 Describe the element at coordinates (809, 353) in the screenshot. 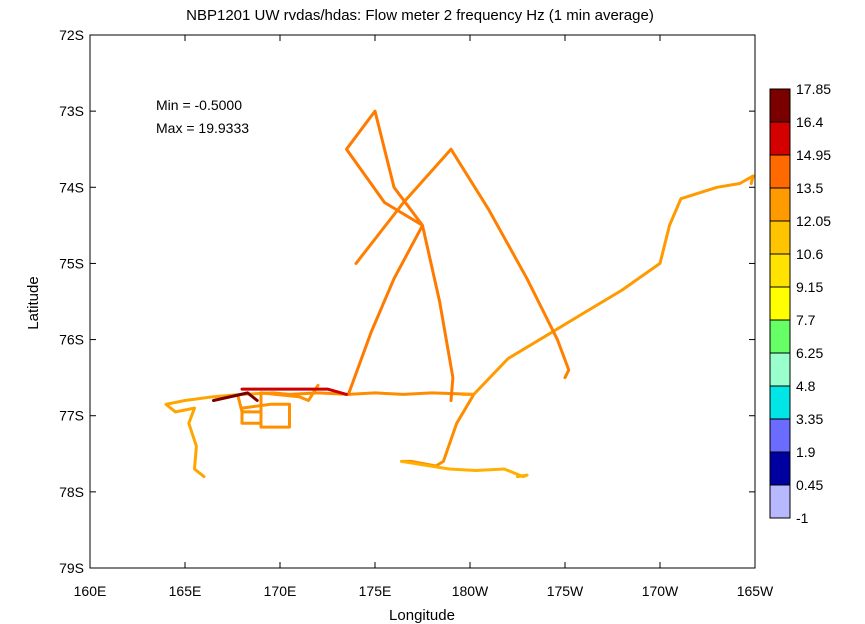

I see `colorbar-label: 6.25` at that location.